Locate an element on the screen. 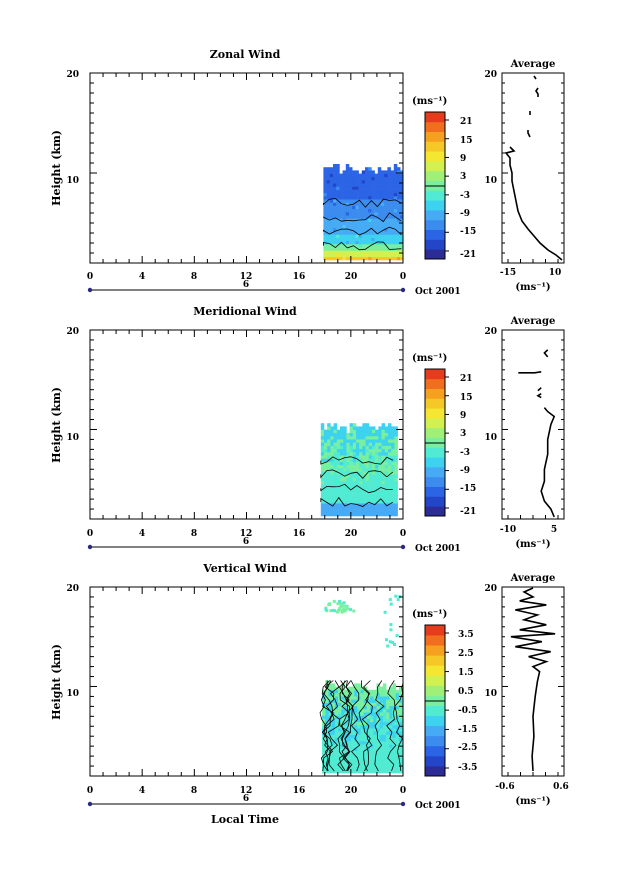 The width and height of the screenshot is (622, 873). profile-unit: (ms⁻¹) is located at coordinates (532, 287).